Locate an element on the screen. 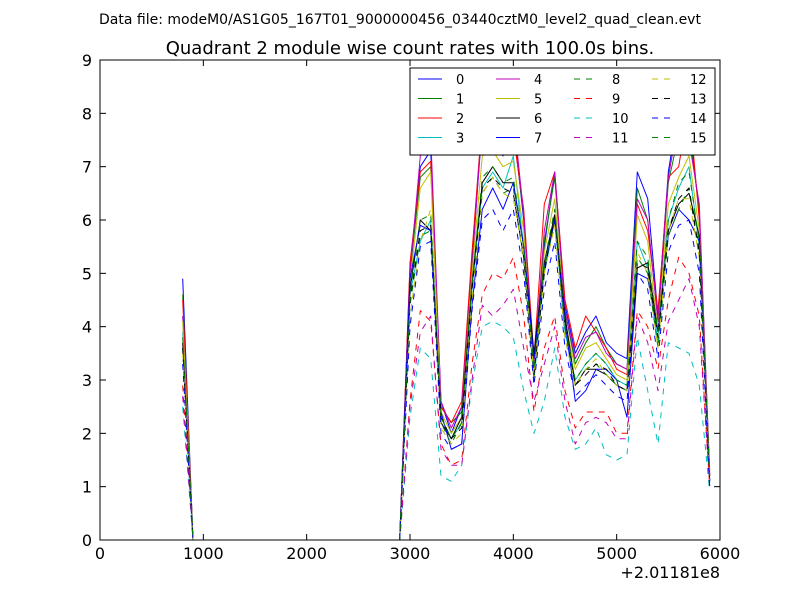 The image size is (800, 600). y-tick-label: 5 is located at coordinates (87, 273).